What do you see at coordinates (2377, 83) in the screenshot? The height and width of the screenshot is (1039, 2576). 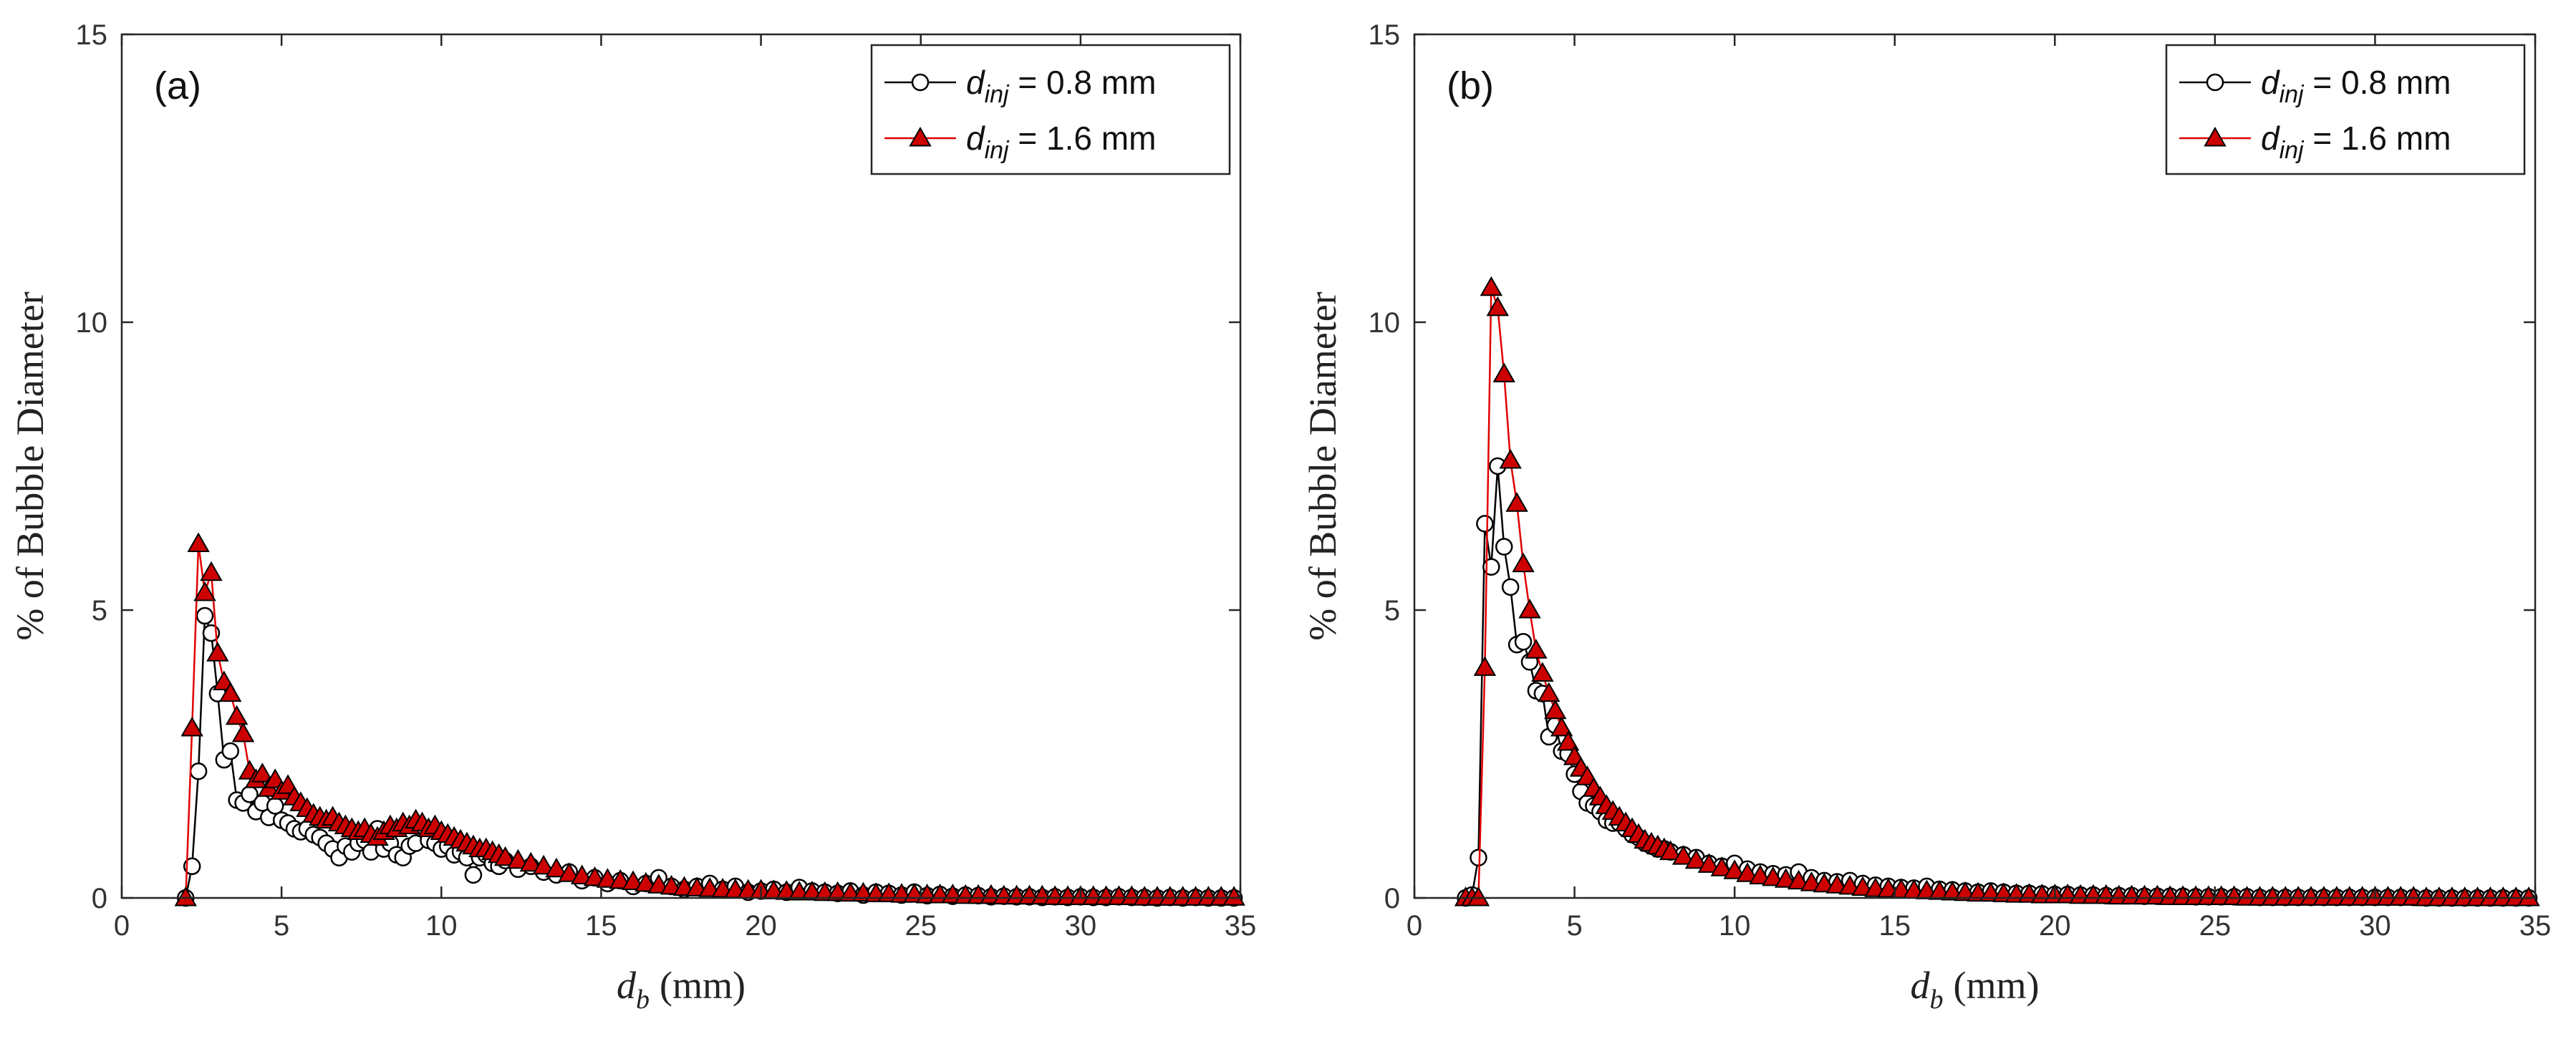 I see `legend-value: = 0.8 mm` at bounding box center [2377, 83].